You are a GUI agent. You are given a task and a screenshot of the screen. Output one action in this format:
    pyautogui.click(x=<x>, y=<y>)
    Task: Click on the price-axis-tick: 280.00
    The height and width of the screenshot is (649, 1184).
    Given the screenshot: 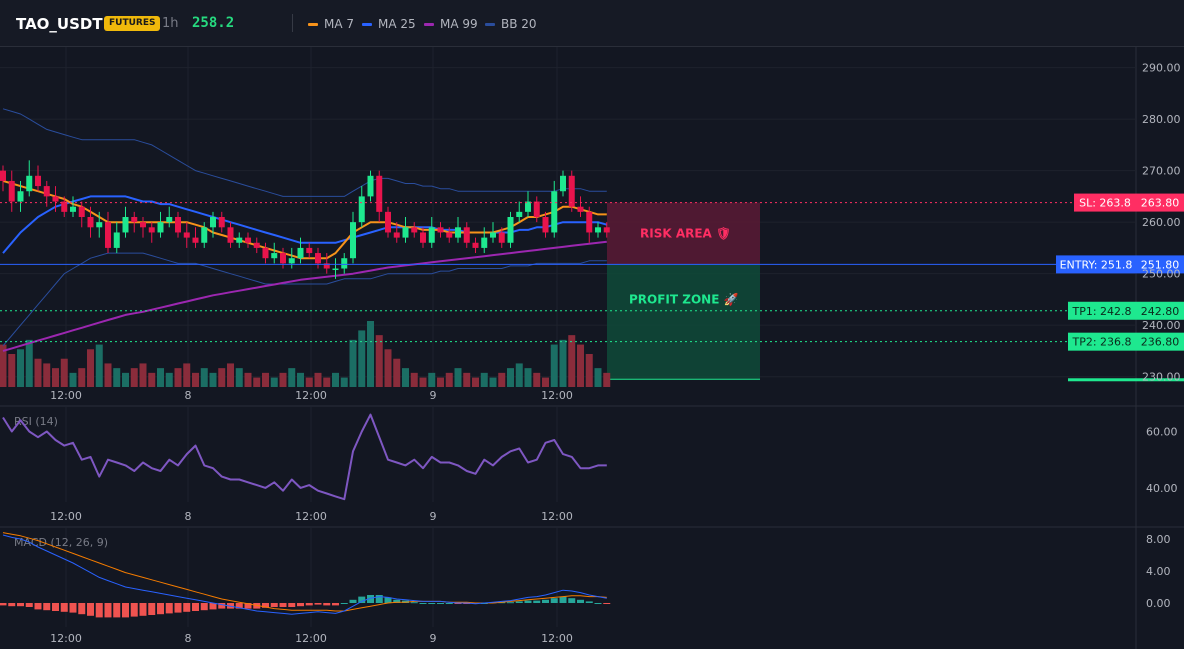 What is the action you would take?
    pyautogui.click(x=1161, y=119)
    